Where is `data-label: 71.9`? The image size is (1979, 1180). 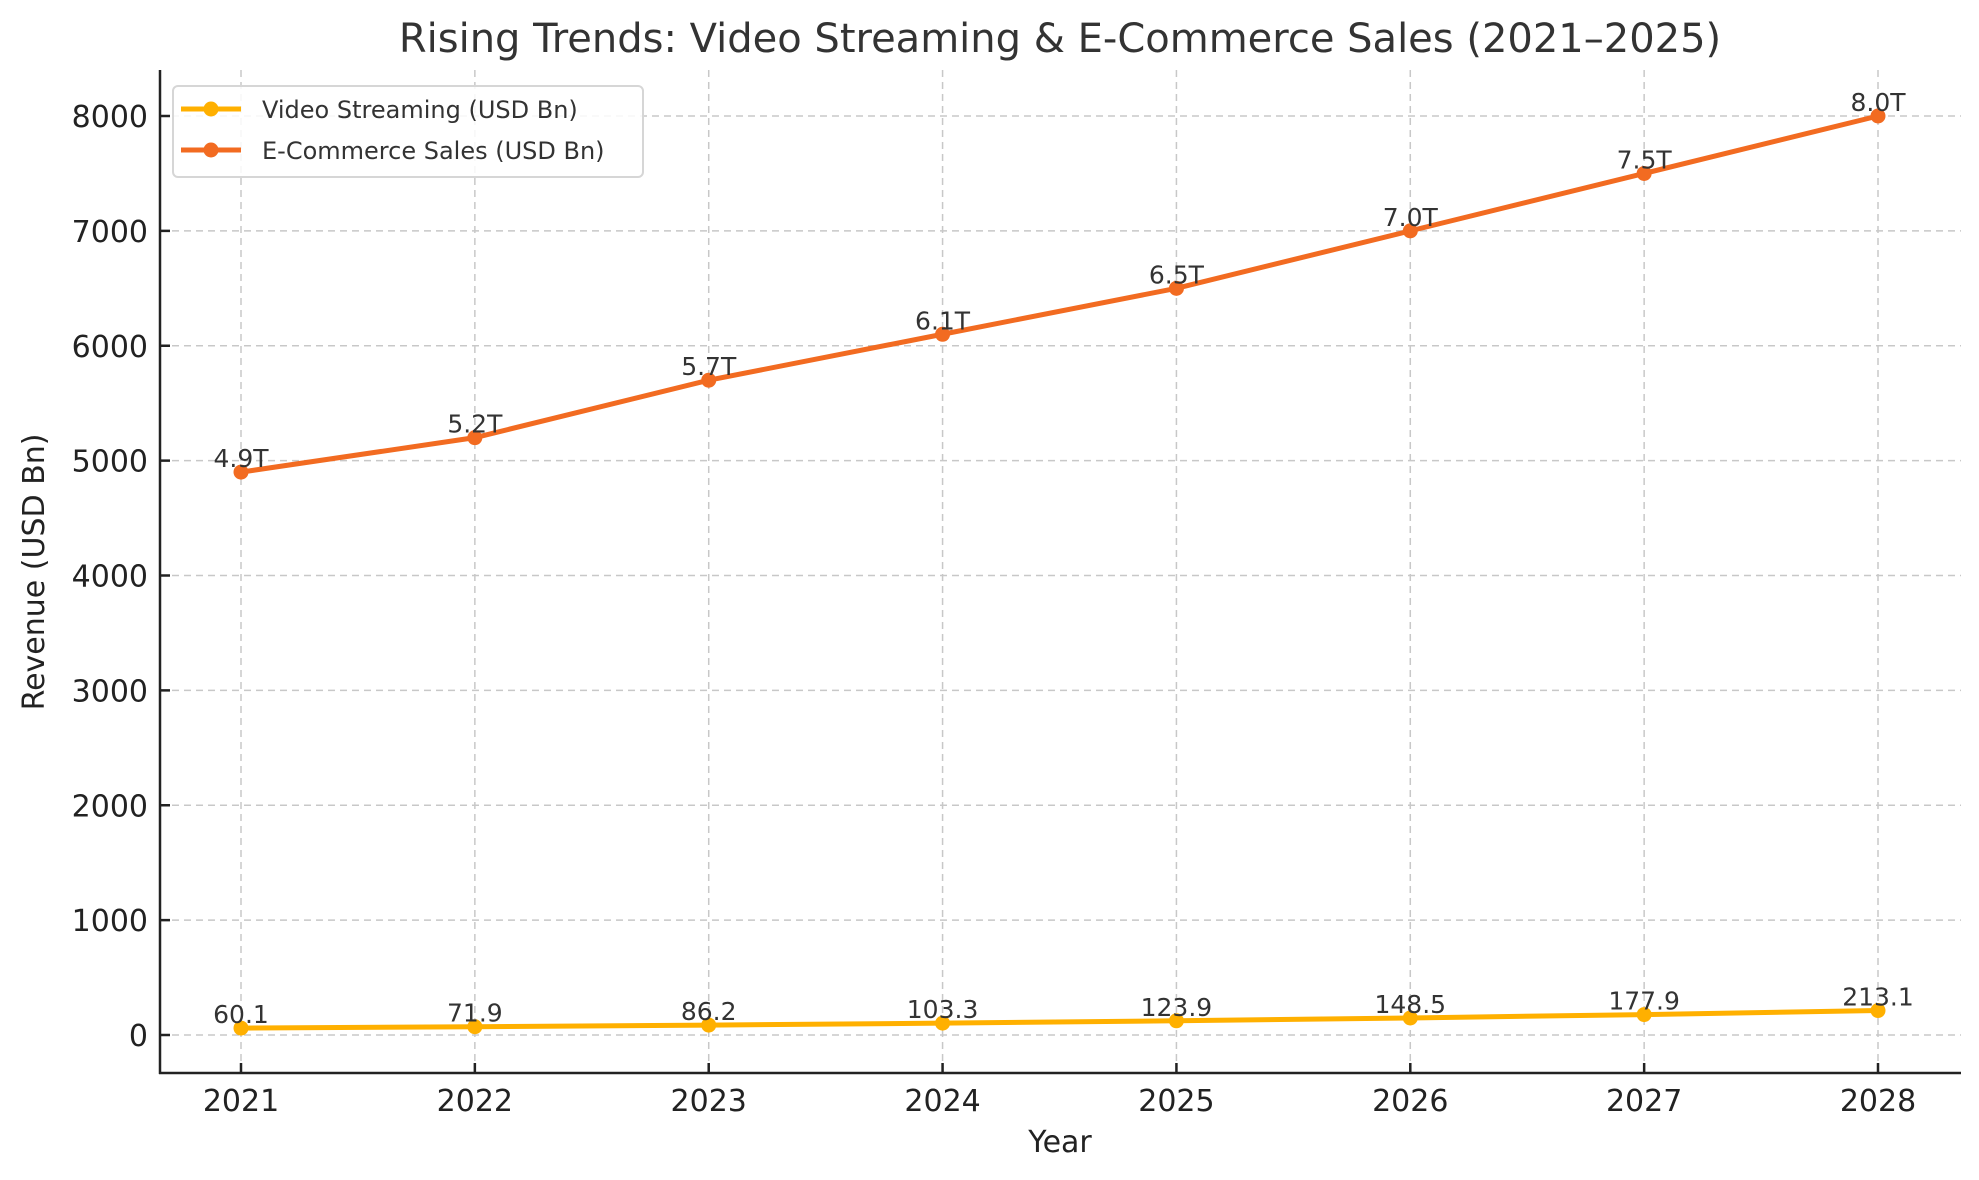 data-label: 71.9 is located at coordinates (475, 1013).